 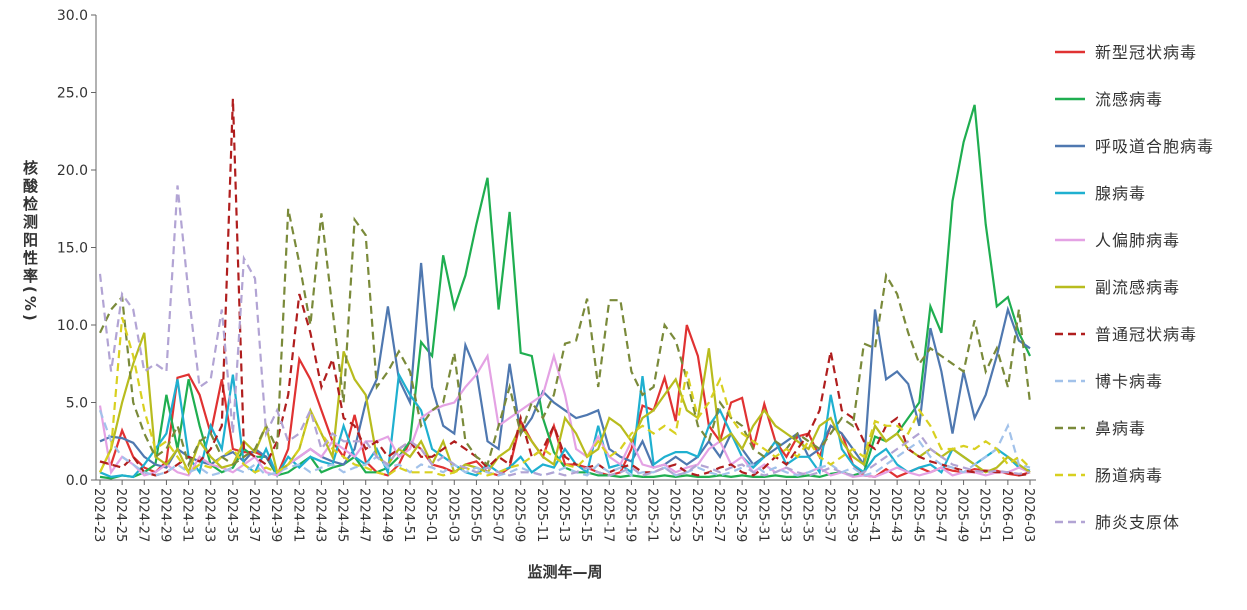 I want to click on x-tick-label: 2024-25, so click(x=120, y=515).